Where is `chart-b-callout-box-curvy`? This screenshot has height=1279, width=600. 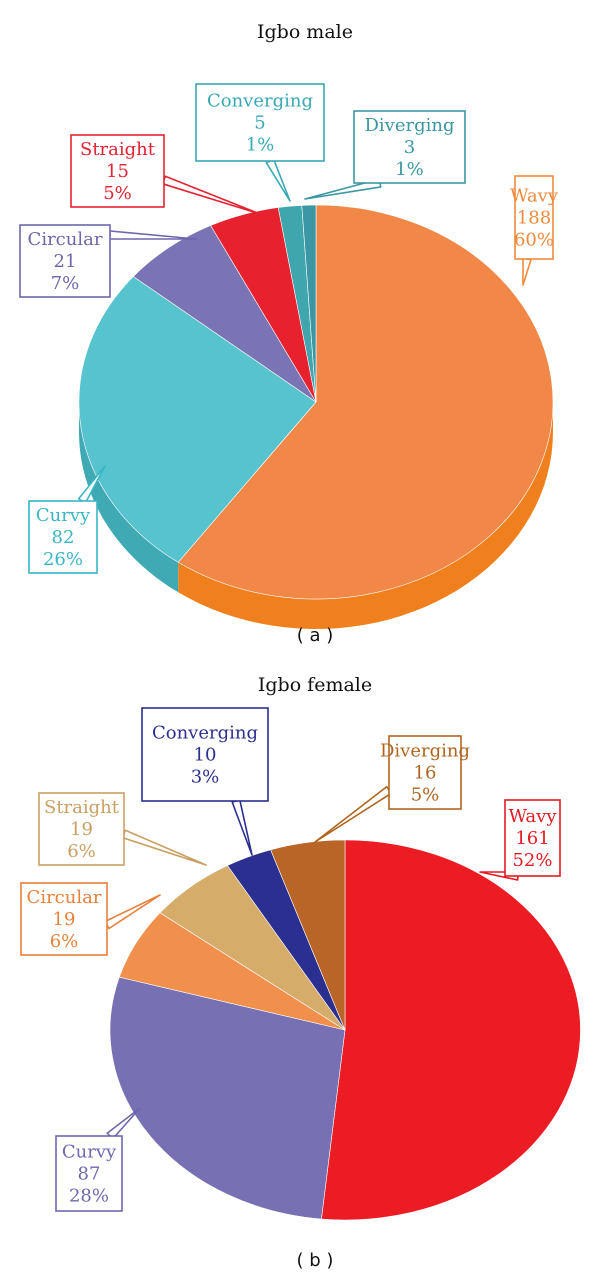
chart-b-callout-box-curvy is located at coordinates (89, 1173).